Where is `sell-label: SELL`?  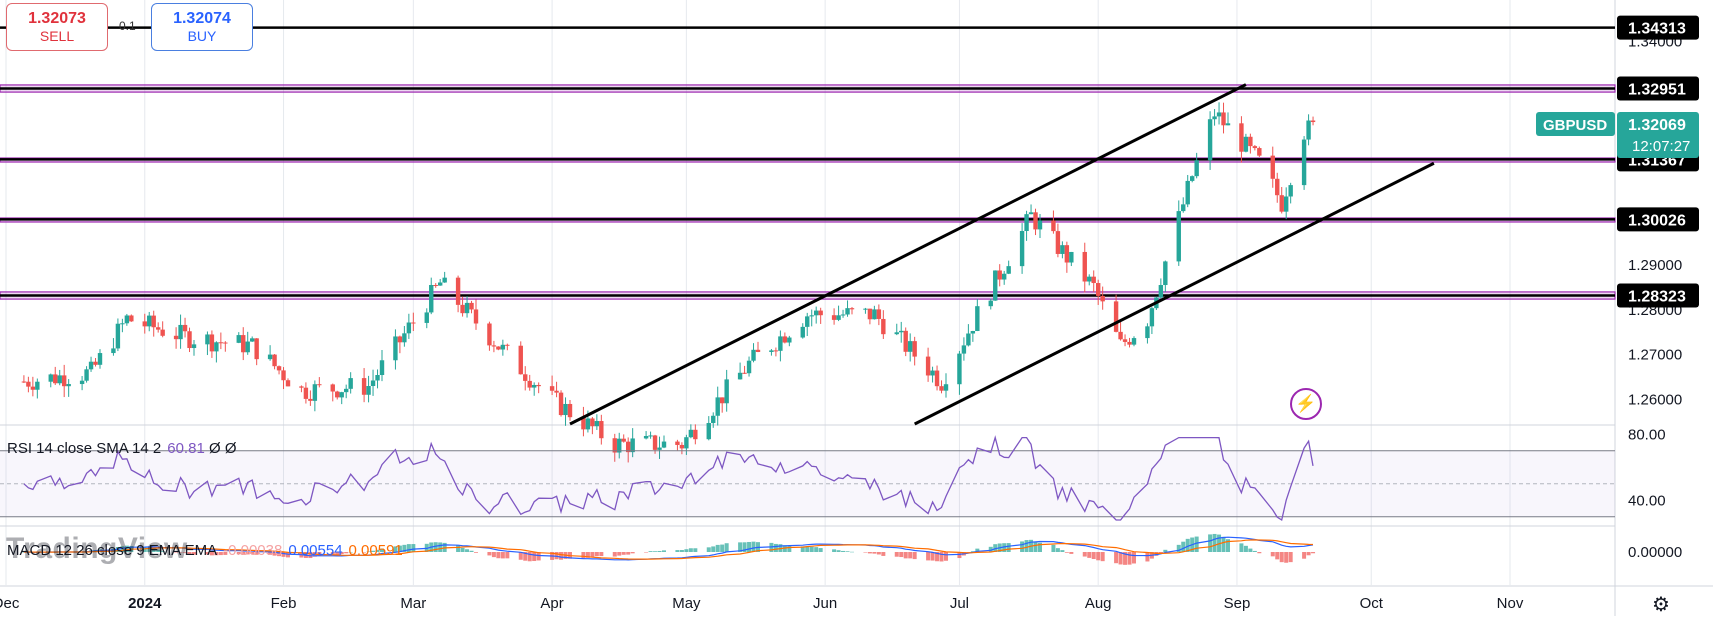 sell-label: SELL is located at coordinates (57, 36).